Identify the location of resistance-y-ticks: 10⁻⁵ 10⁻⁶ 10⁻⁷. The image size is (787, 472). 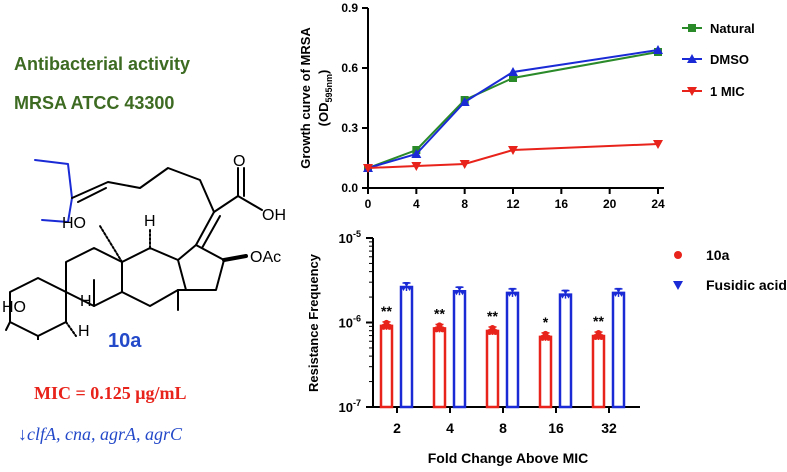
(356, 322).